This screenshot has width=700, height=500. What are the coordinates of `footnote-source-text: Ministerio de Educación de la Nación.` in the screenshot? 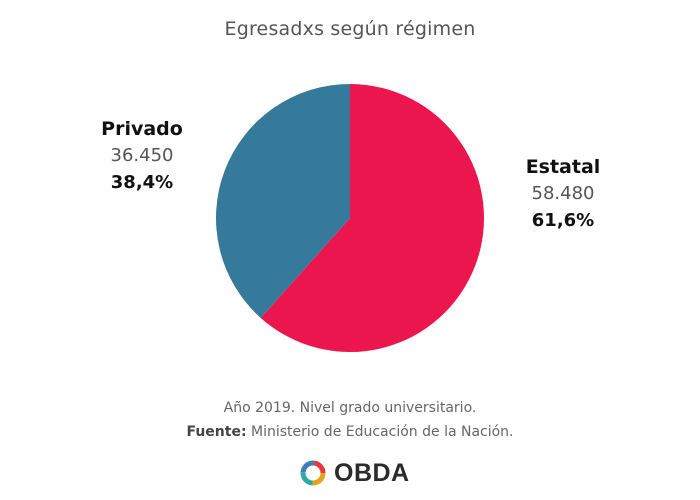 It's located at (382, 432).